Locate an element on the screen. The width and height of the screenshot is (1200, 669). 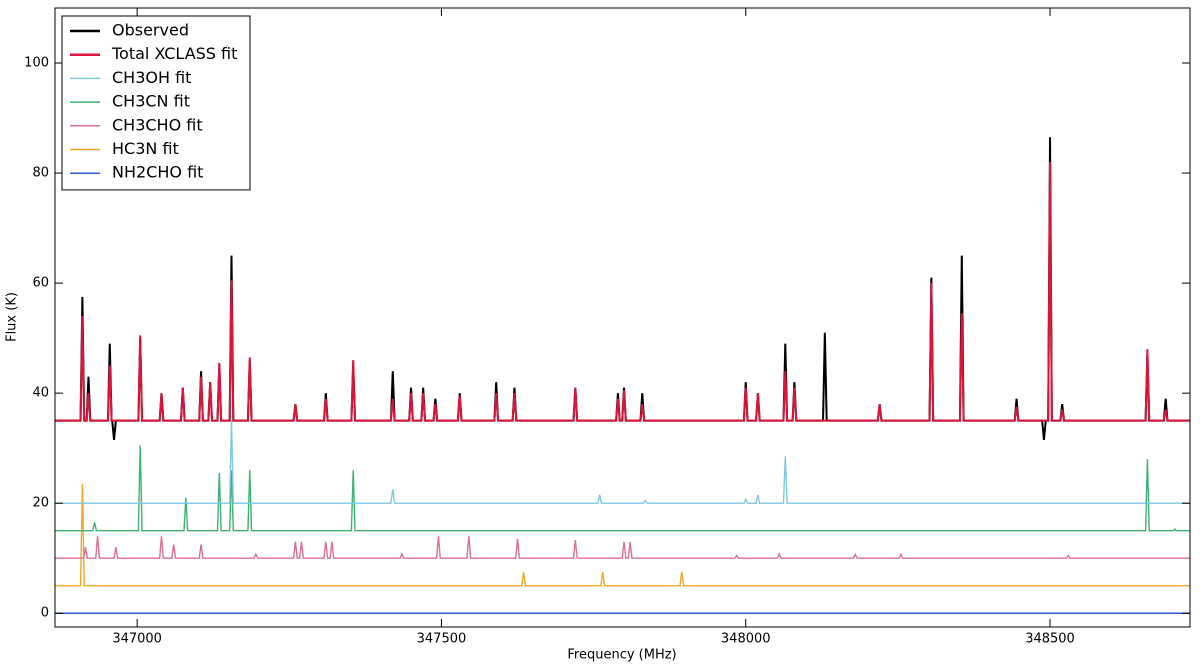
x-tick-label: 348000 is located at coordinates (746, 639).